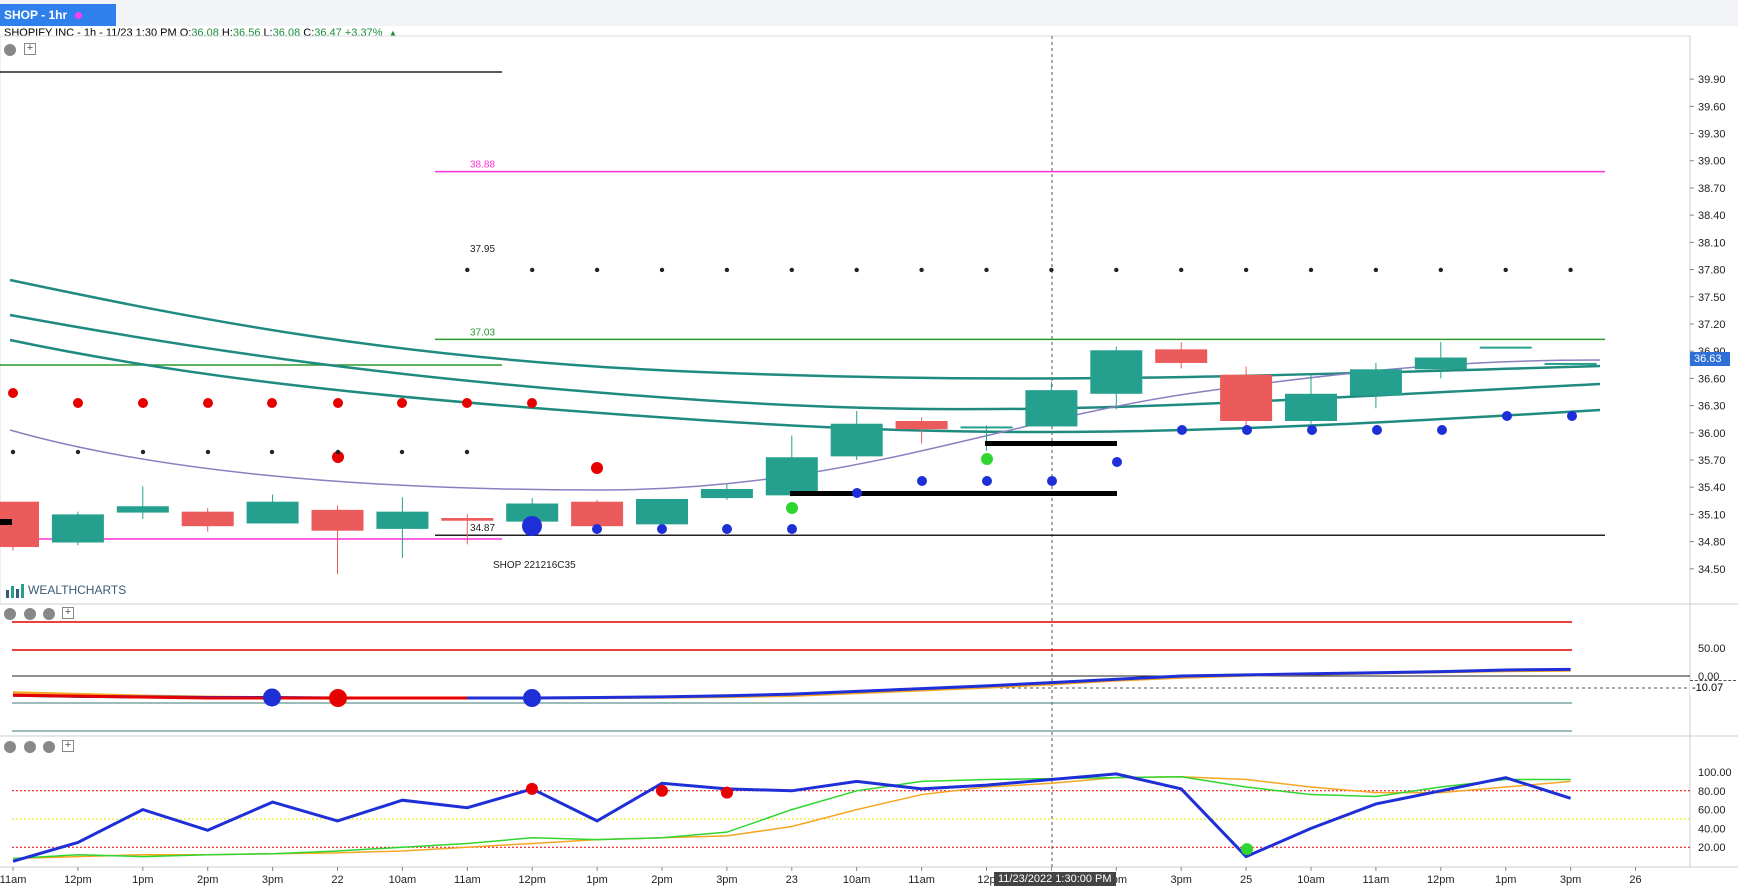  Describe the element at coordinates (482, 528) in the screenshot. I see `level-label: 34.87` at that location.